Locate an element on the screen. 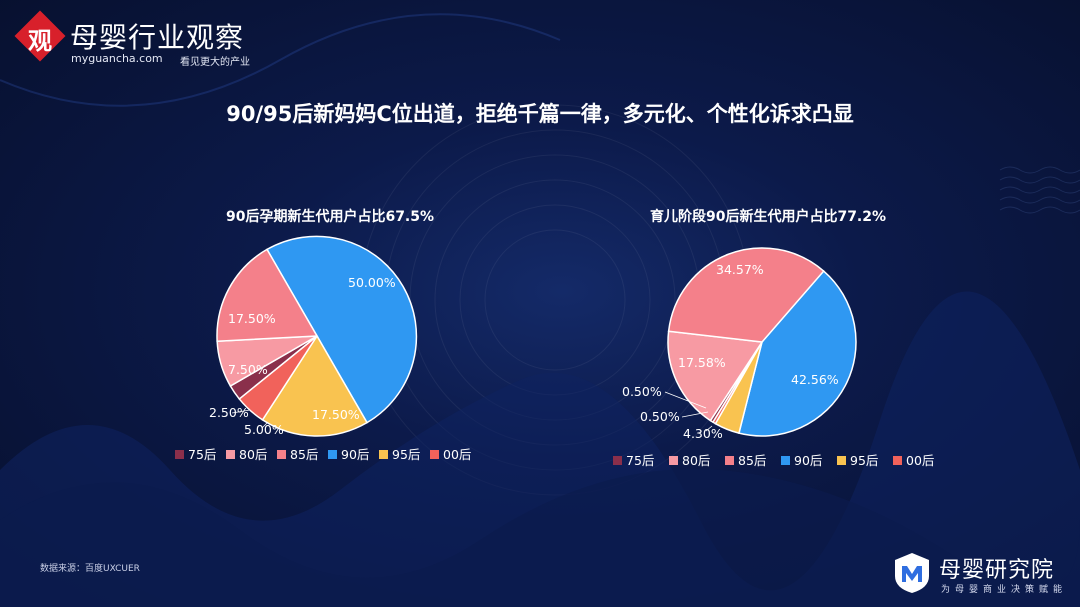 The image size is (1080, 607). brand-logo: 母婴研究院 为母婴商业决策赋能 is located at coordinates (983, 575).